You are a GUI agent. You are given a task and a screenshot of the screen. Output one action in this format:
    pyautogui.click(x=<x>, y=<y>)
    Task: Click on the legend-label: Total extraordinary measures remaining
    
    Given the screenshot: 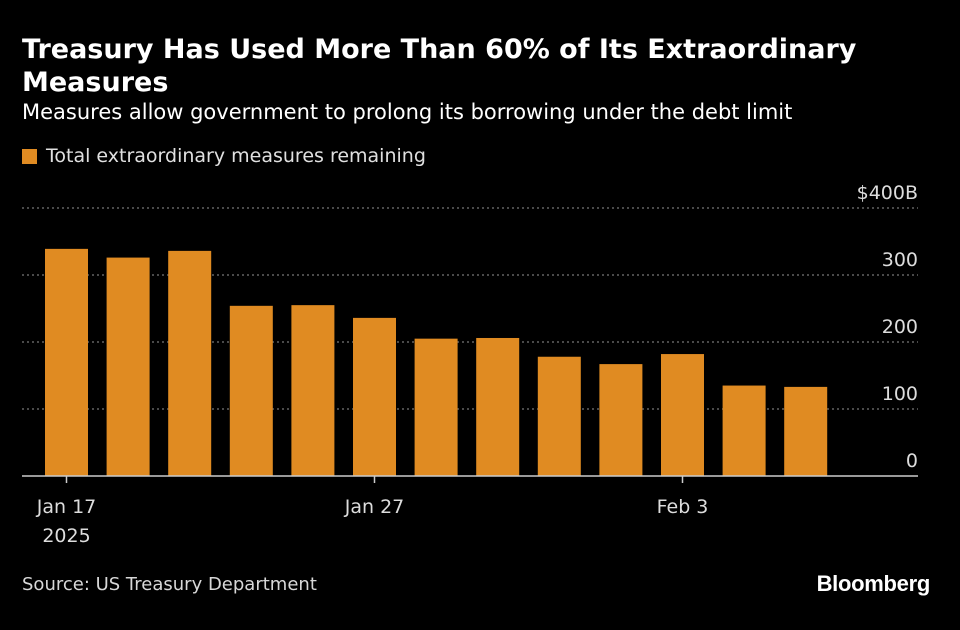 What is the action you would take?
    pyautogui.click(x=236, y=156)
    